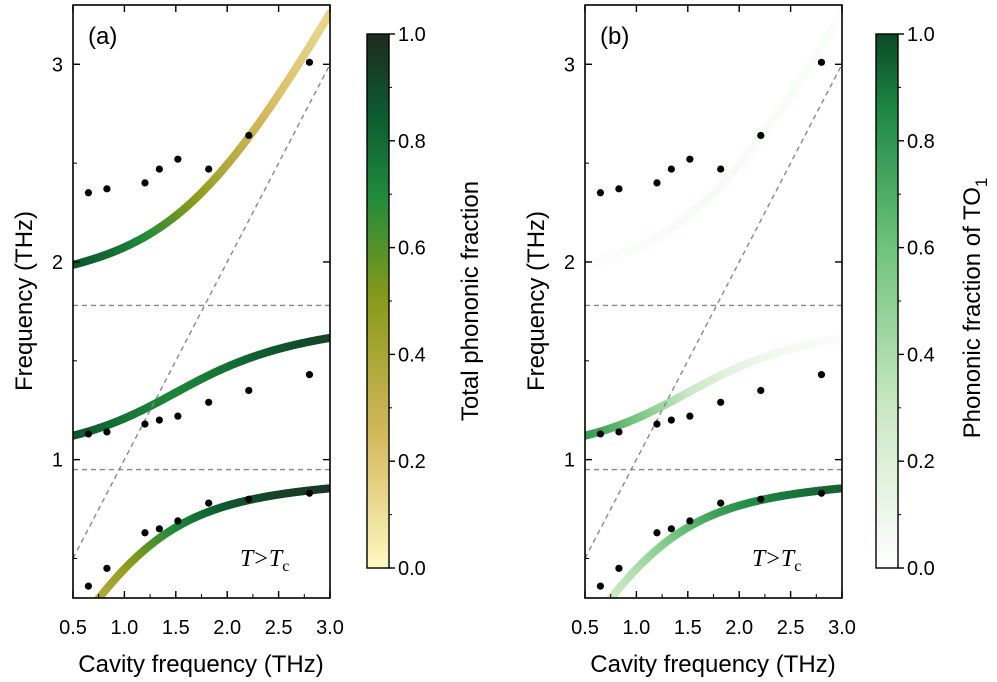 The height and width of the screenshot is (682, 997). Describe the element at coordinates (276, 559) in the screenshot. I see `temperature-Tc-a: T` at that location.